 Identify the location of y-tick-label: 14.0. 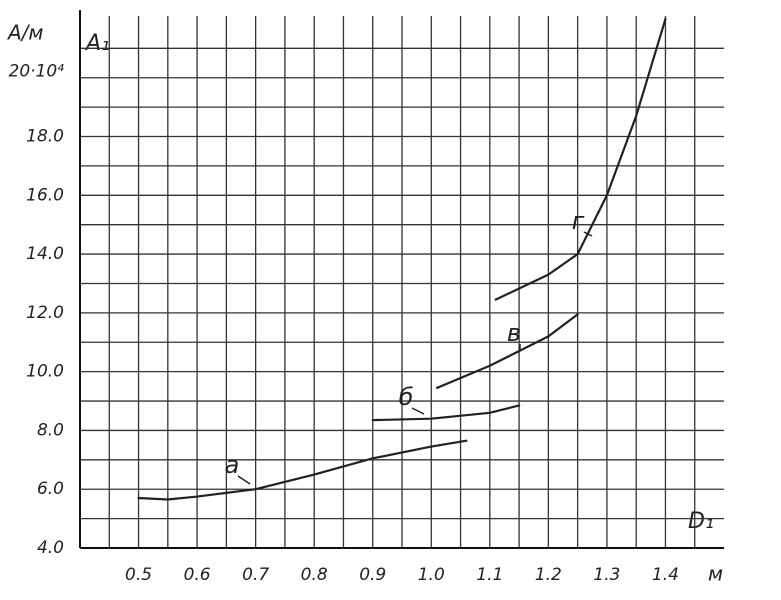
(45, 254).